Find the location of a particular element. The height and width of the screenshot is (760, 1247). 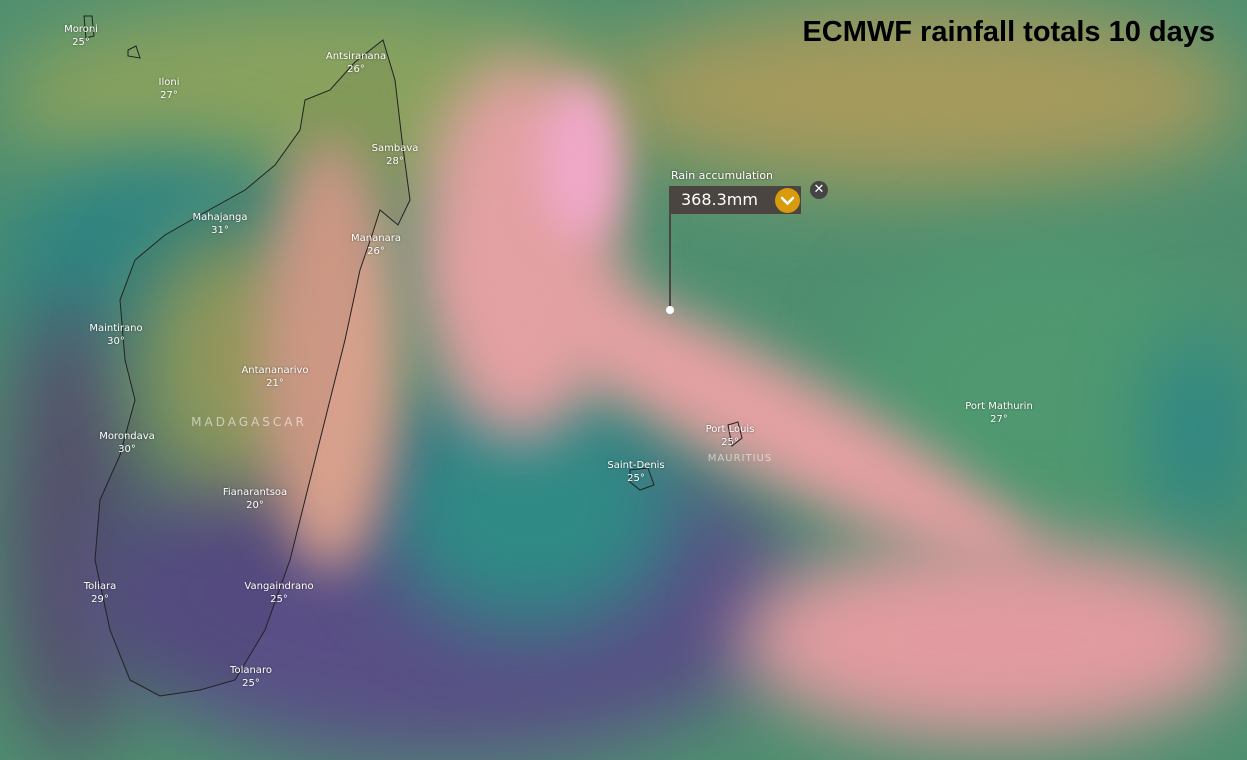

city-label: Morondava 30° is located at coordinates (127, 443).